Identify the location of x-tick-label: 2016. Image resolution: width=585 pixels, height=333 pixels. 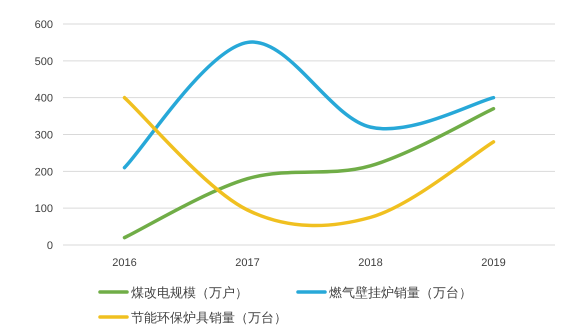
(124, 263).